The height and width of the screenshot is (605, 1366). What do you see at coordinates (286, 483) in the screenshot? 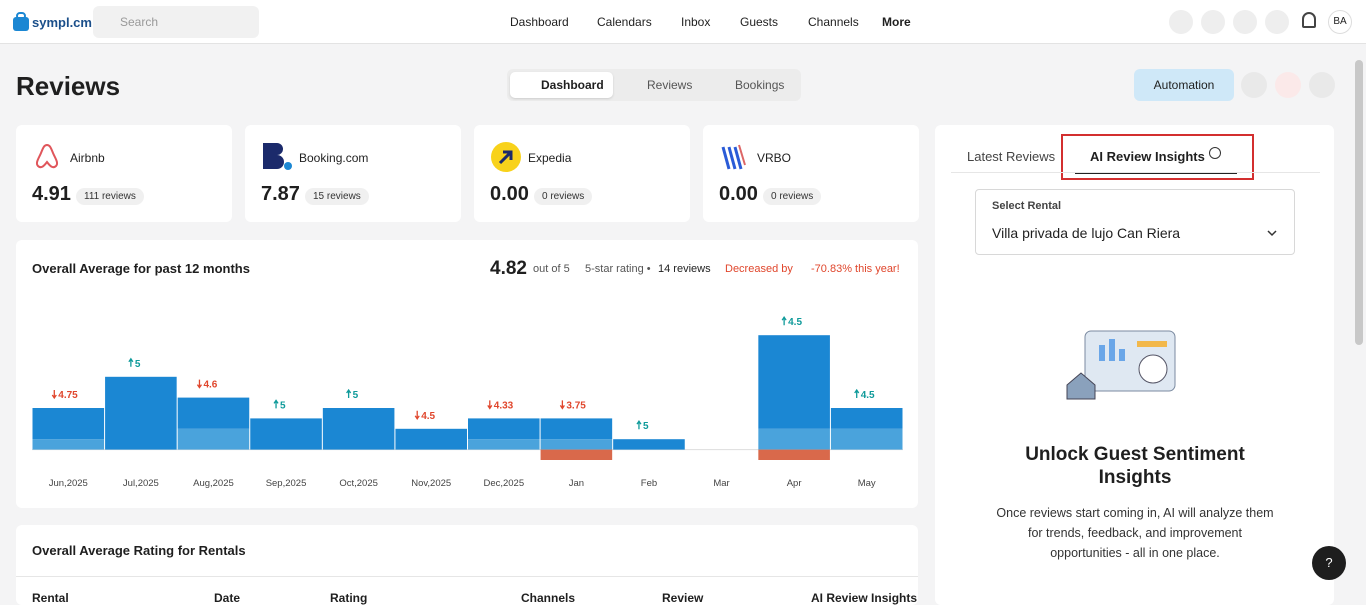
I see `x-tick-label: Sep,2025` at bounding box center [286, 483].